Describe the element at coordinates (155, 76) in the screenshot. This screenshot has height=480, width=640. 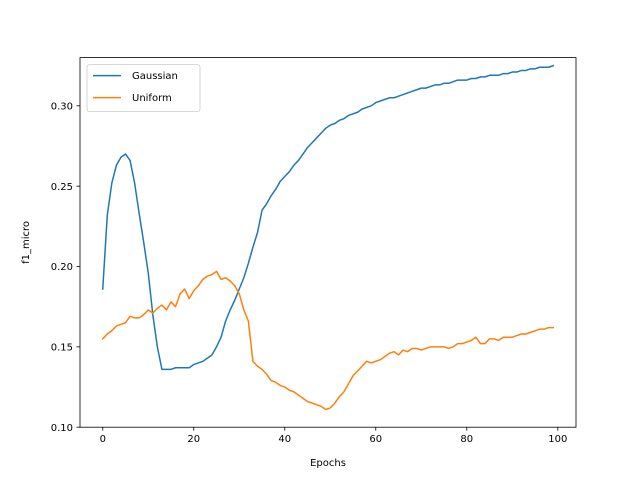
I see `legend-label-gaussian: Gaussian` at that location.